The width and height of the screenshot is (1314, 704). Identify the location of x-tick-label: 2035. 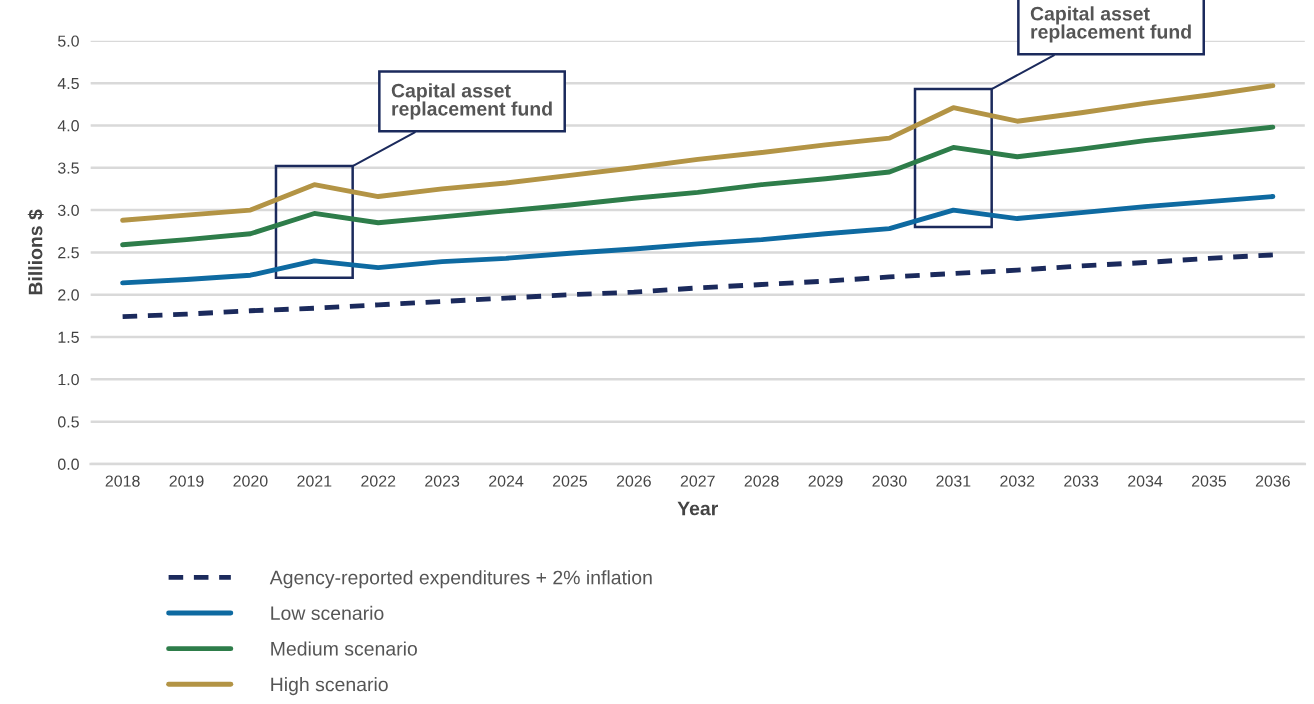
(1209, 481).